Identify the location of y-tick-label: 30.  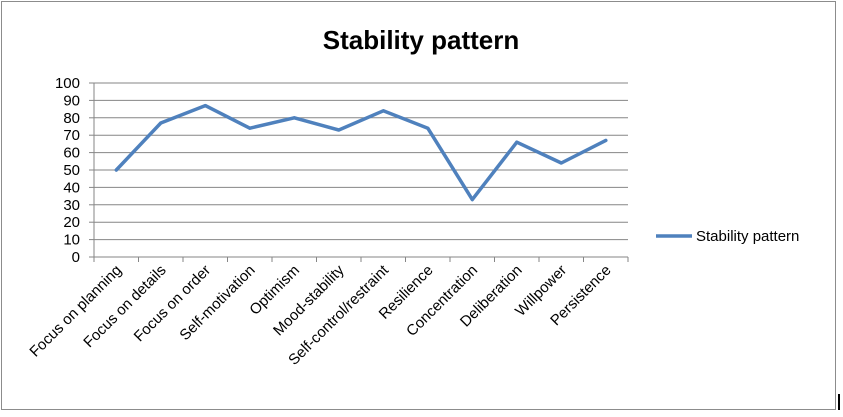
(71, 205).